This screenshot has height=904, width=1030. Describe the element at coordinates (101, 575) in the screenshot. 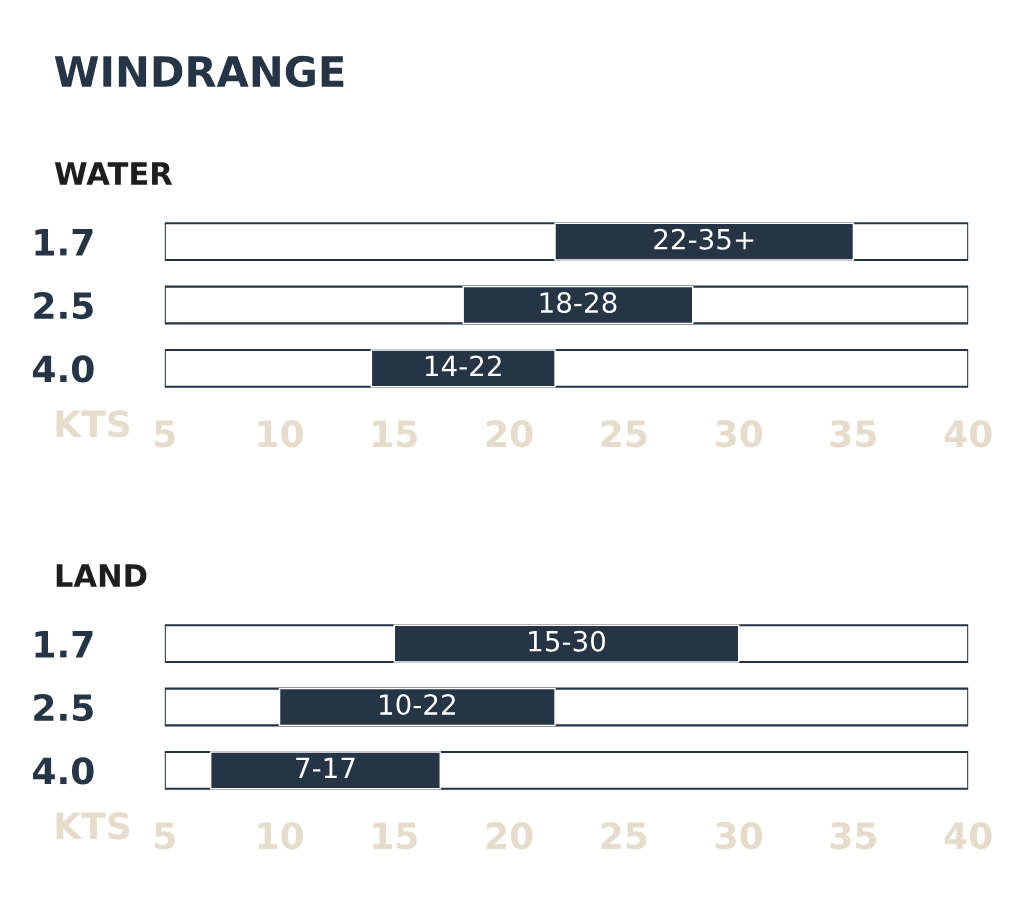

I see `chart-subtitle: LAND` at that location.